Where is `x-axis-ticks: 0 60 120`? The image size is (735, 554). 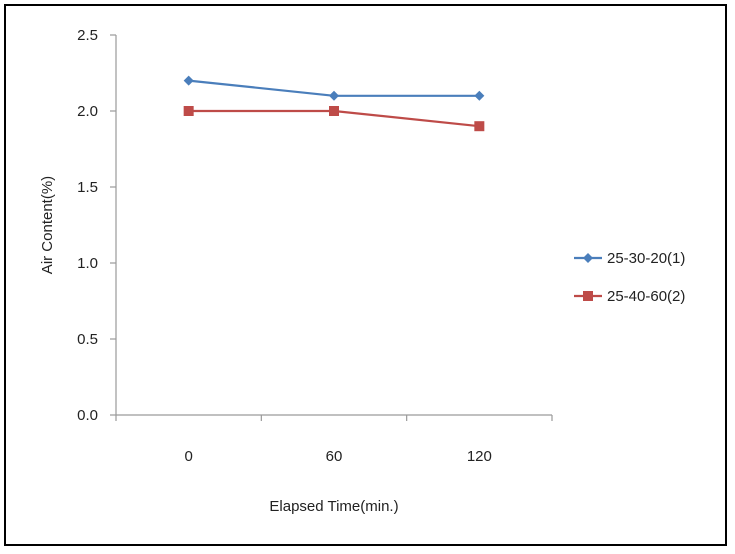
x-axis-ticks: 0 60 120 is located at coordinates (334, 440).